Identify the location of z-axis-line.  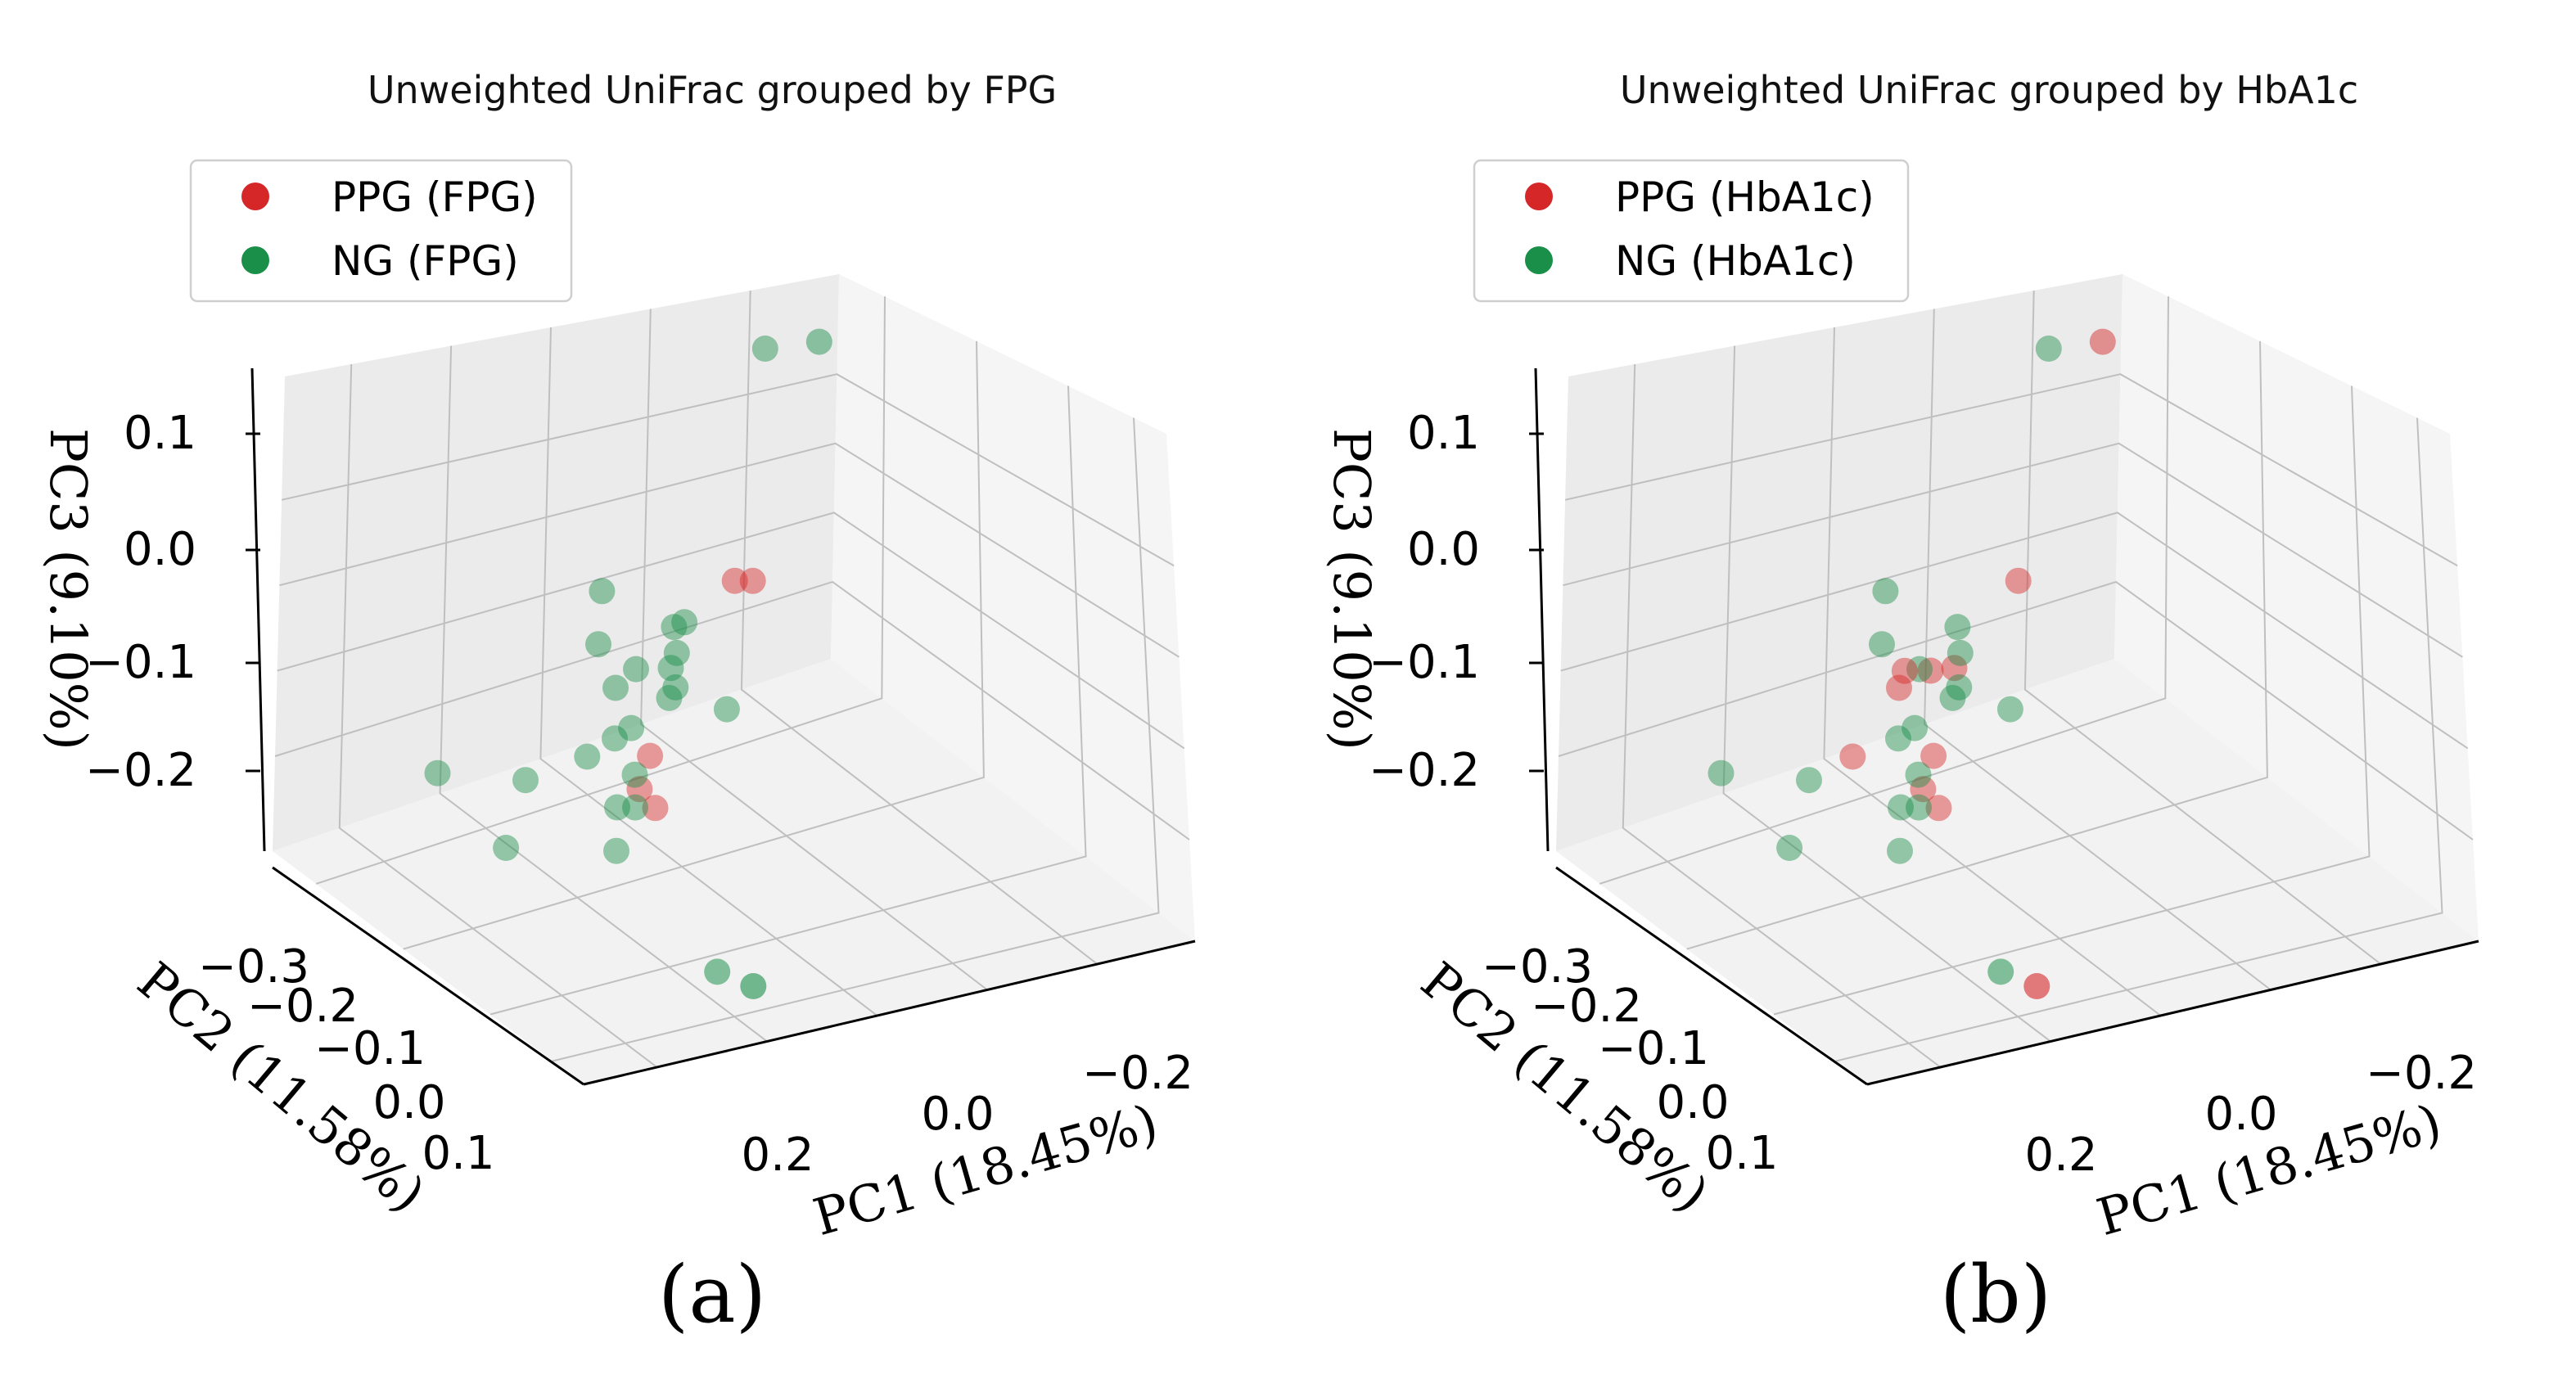
(1542, 609).